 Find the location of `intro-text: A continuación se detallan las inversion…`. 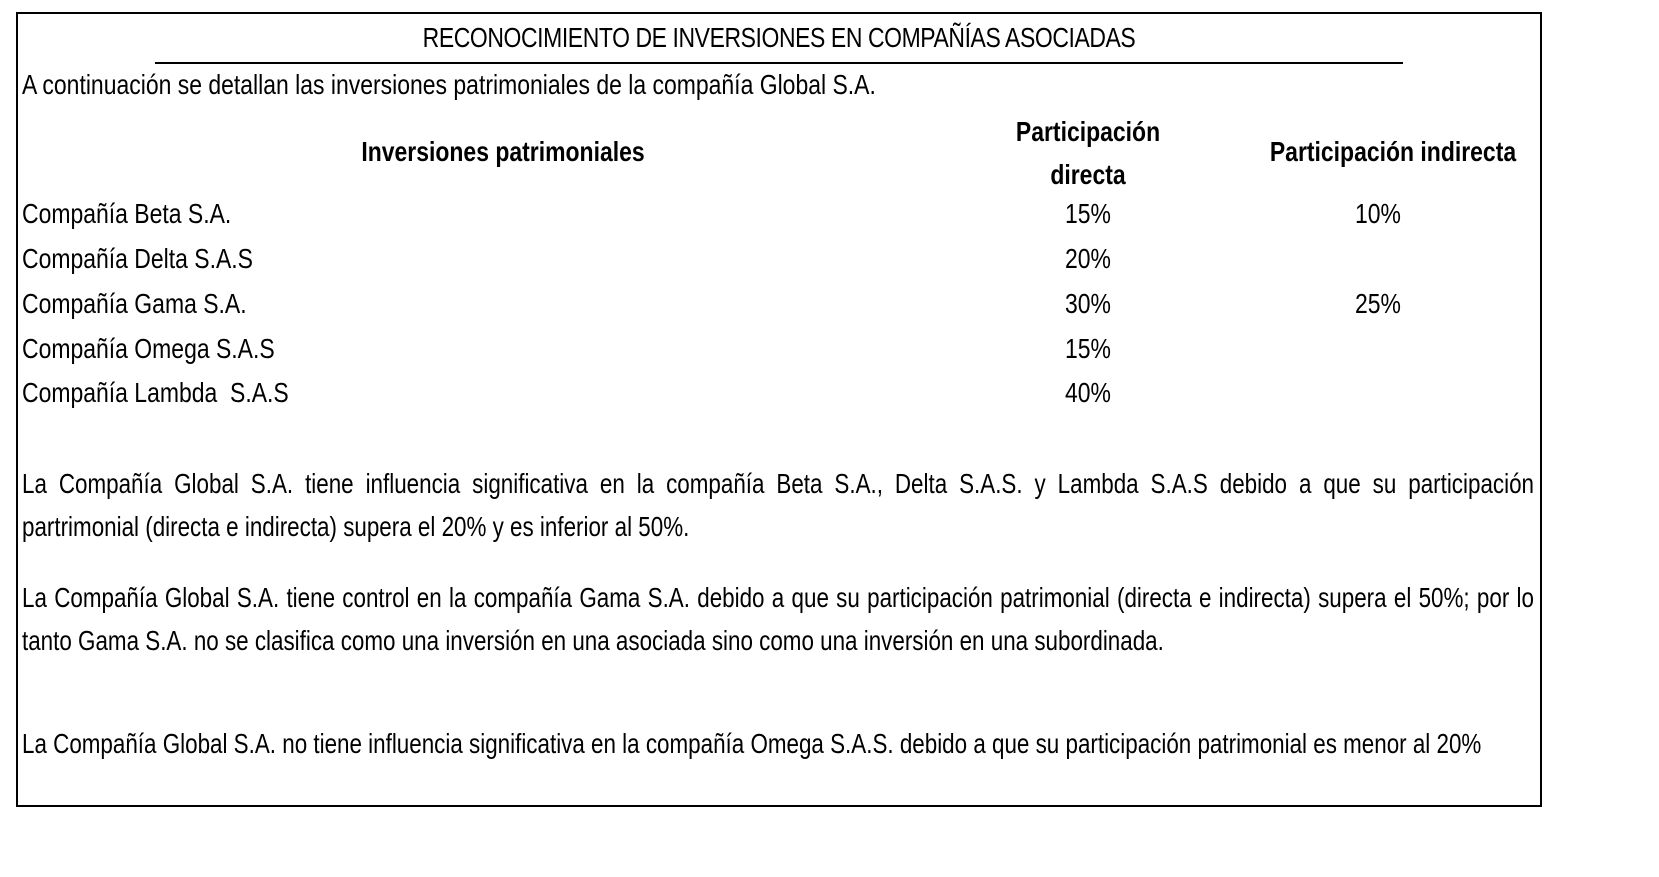

intro-text: A continuación se detallan las inversion… is located at coordinates (449, 84).